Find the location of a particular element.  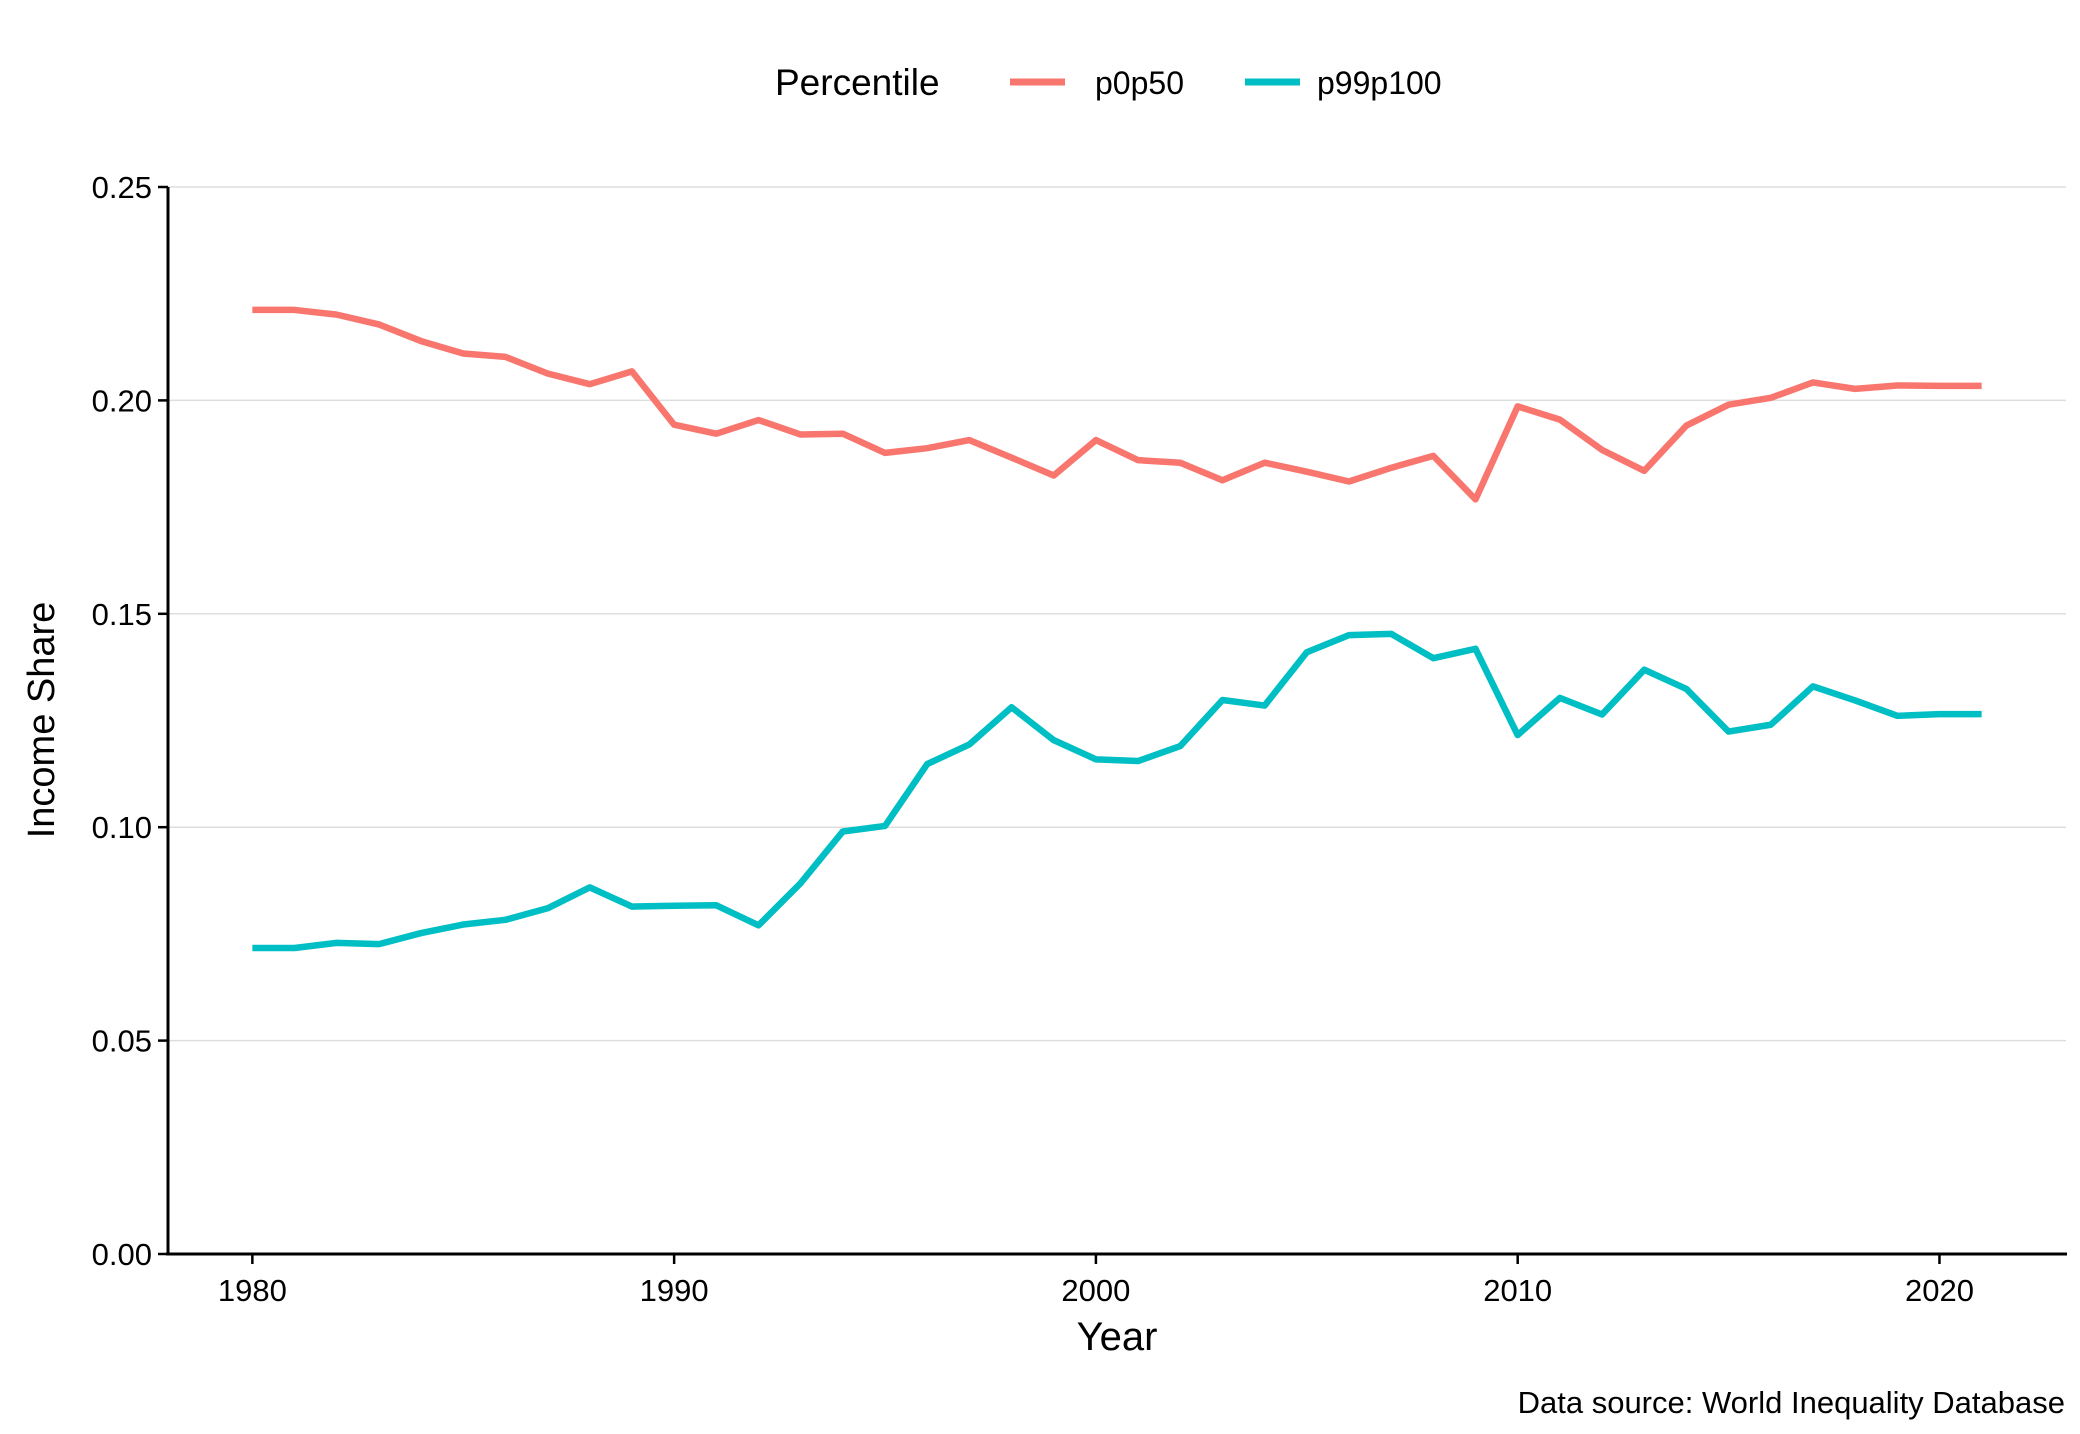

y-tick-label: 0.05 is located at coordinates (122, 1041).